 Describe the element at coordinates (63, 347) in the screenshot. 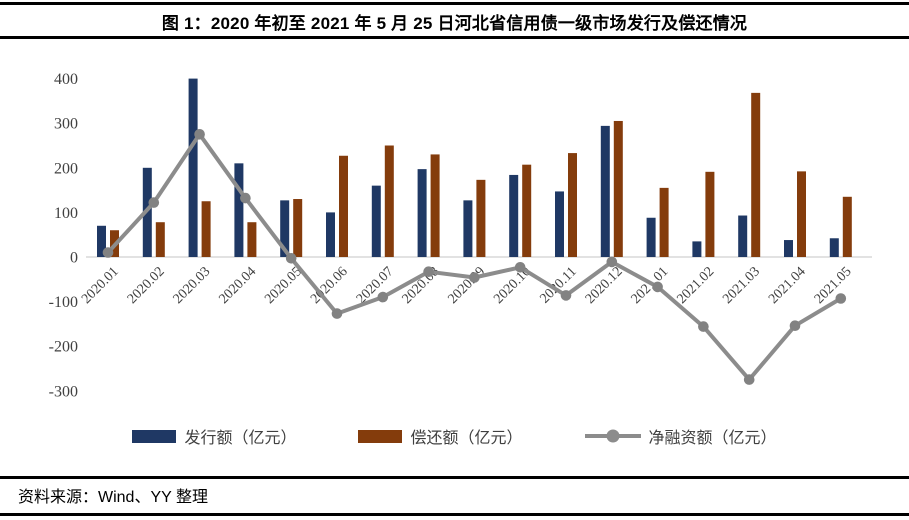

I see `y-tick-label: -200` at that location.